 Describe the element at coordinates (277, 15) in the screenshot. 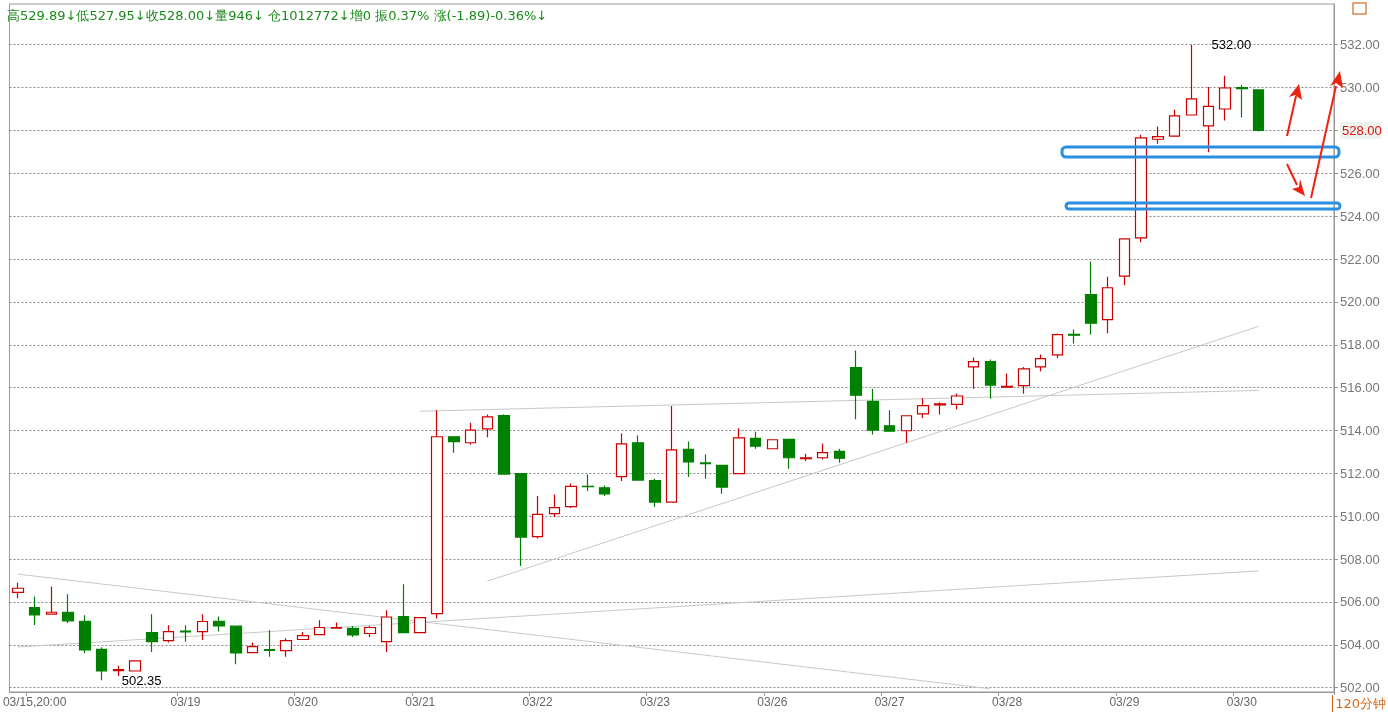

I see `chart-title: 高529.89↓低527.95↓收528.00↓量946↓ 仓1012772↓增0 振0.37% 涨(-1.89)-0.36%↓` at that location.